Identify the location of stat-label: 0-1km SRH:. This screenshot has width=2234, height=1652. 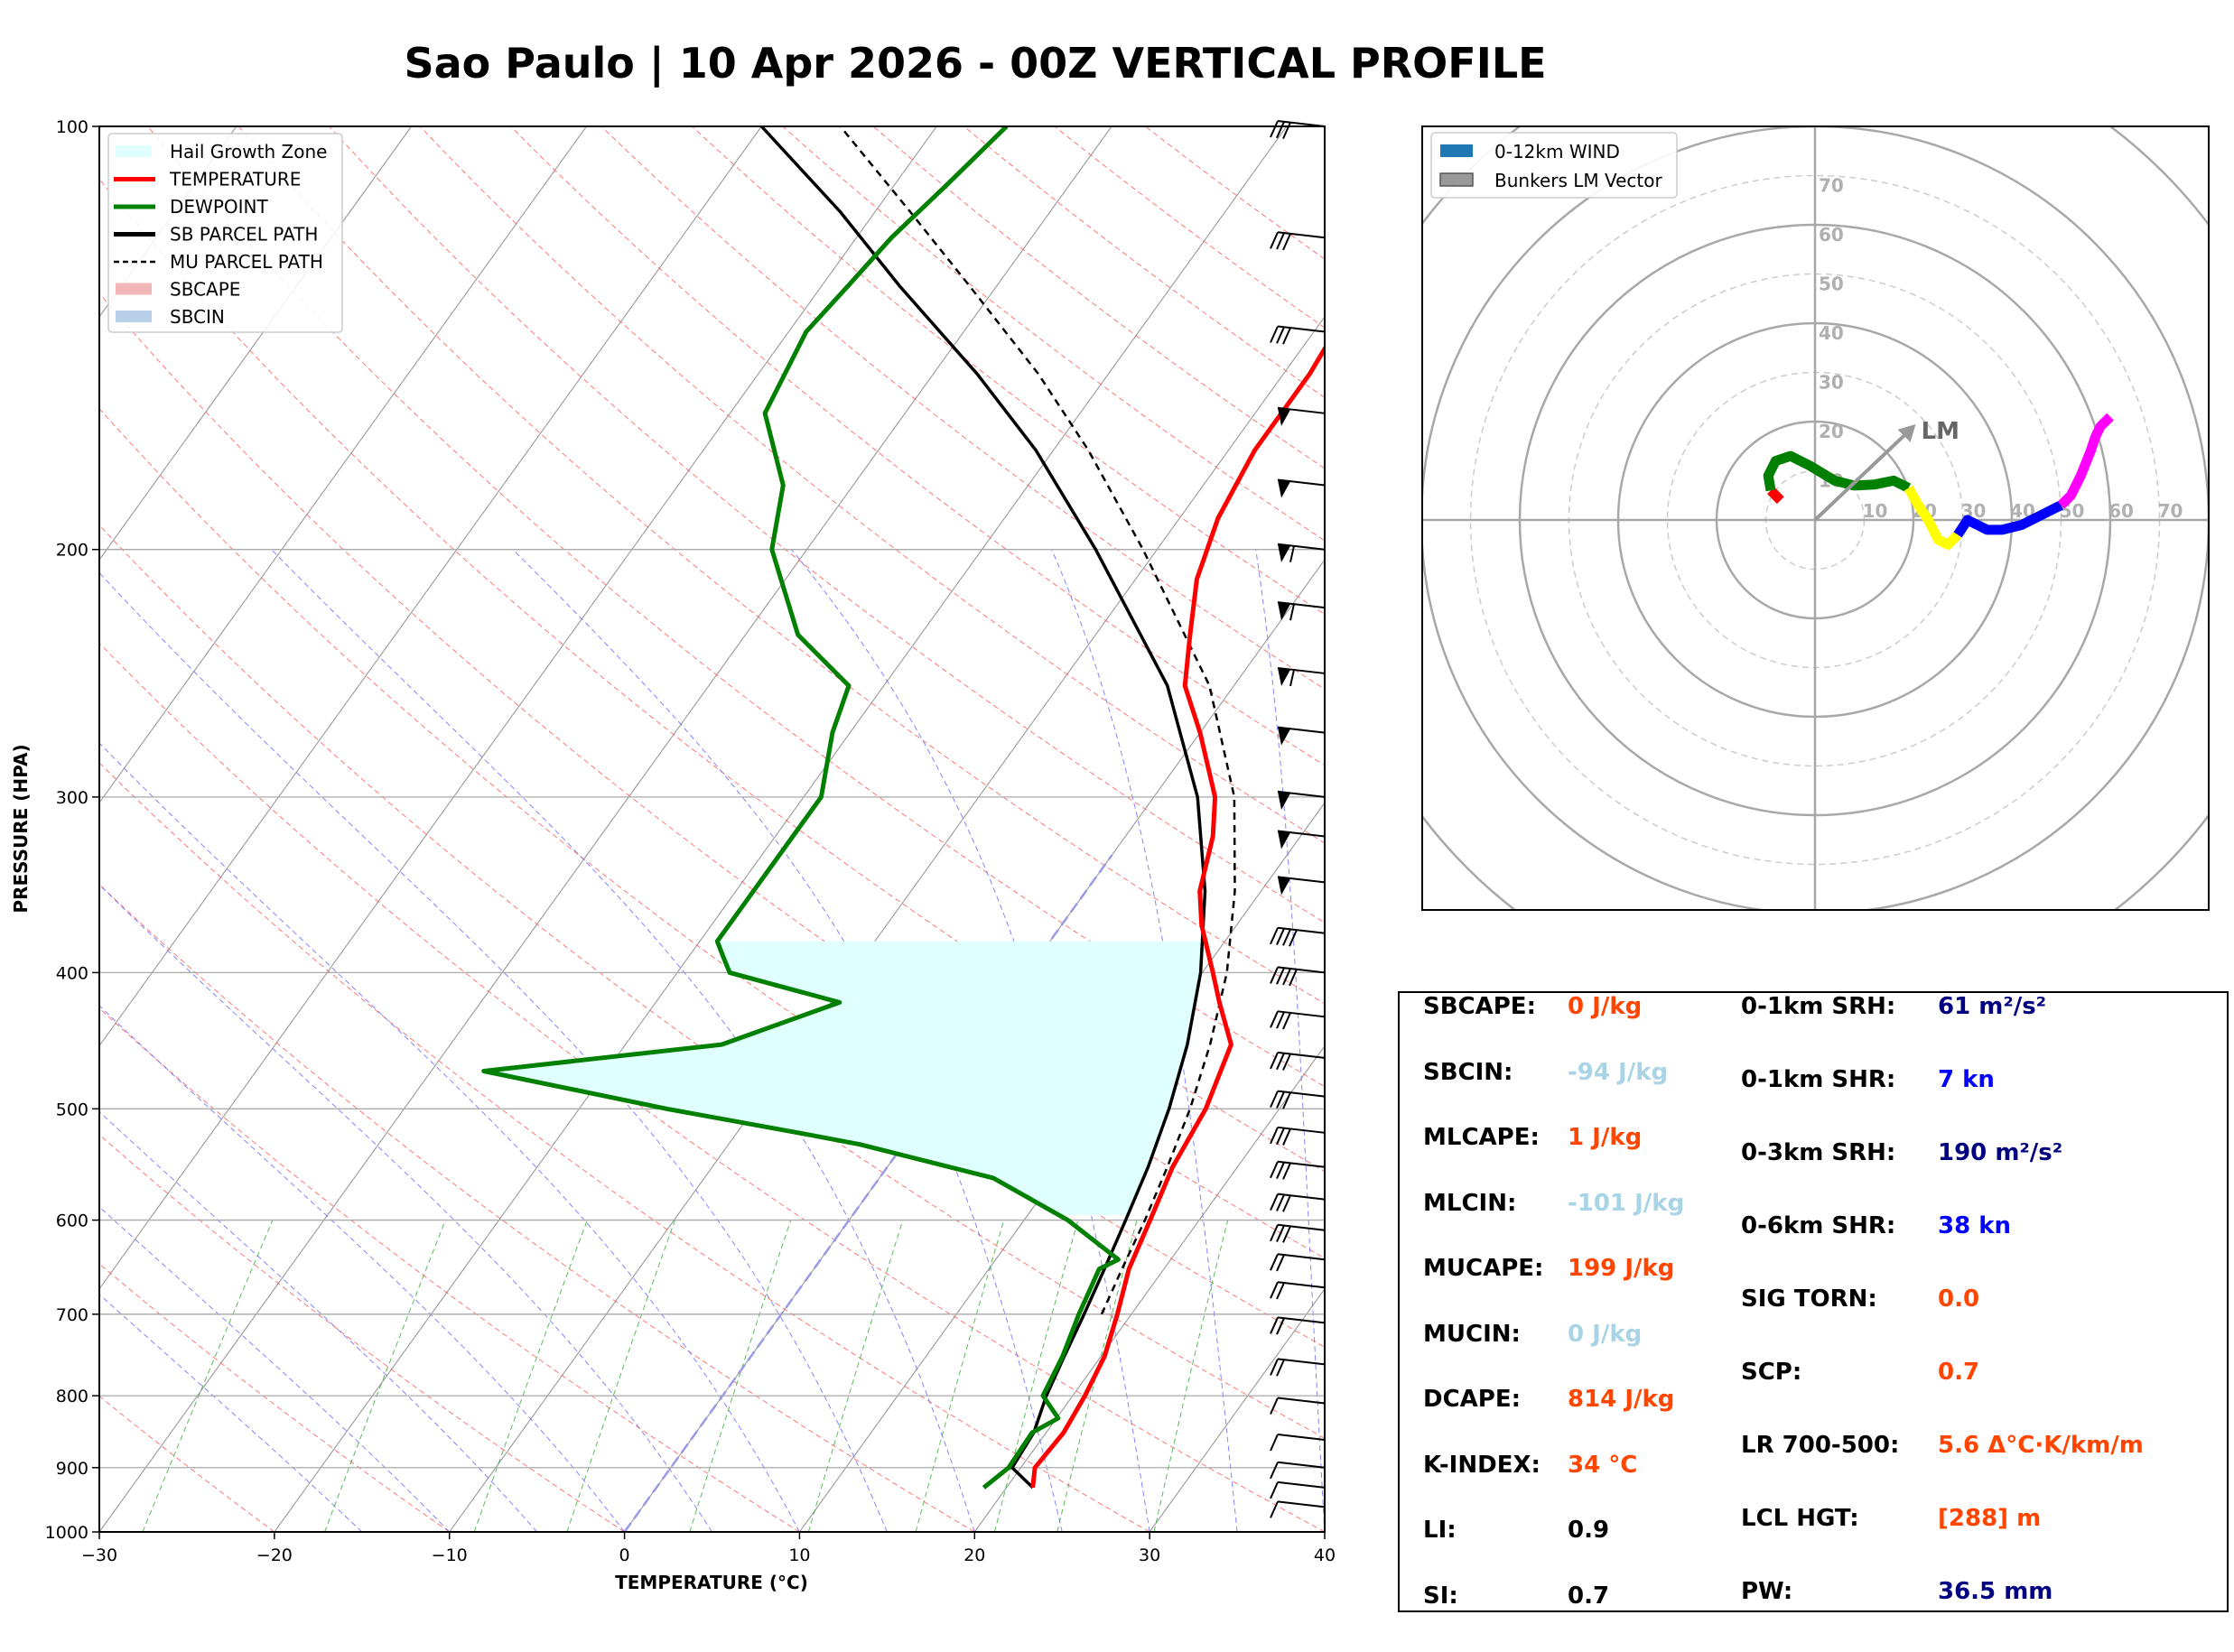
(1818, 1006).